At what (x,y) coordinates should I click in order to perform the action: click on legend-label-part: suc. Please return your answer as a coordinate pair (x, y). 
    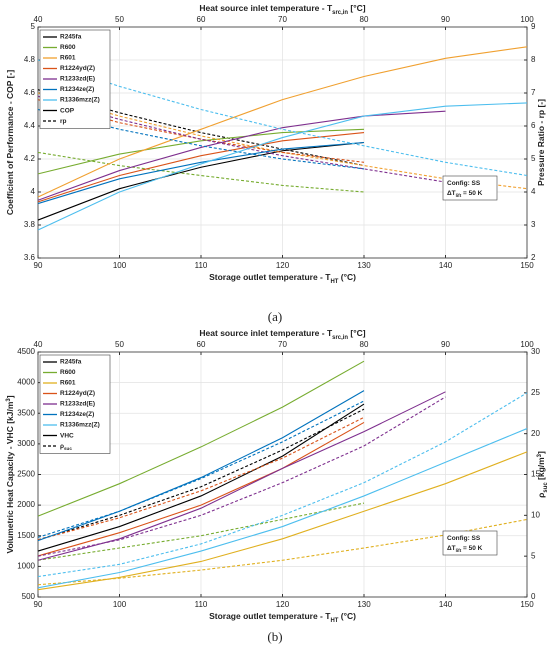
    Looking at the image, I should click on (68, 448).